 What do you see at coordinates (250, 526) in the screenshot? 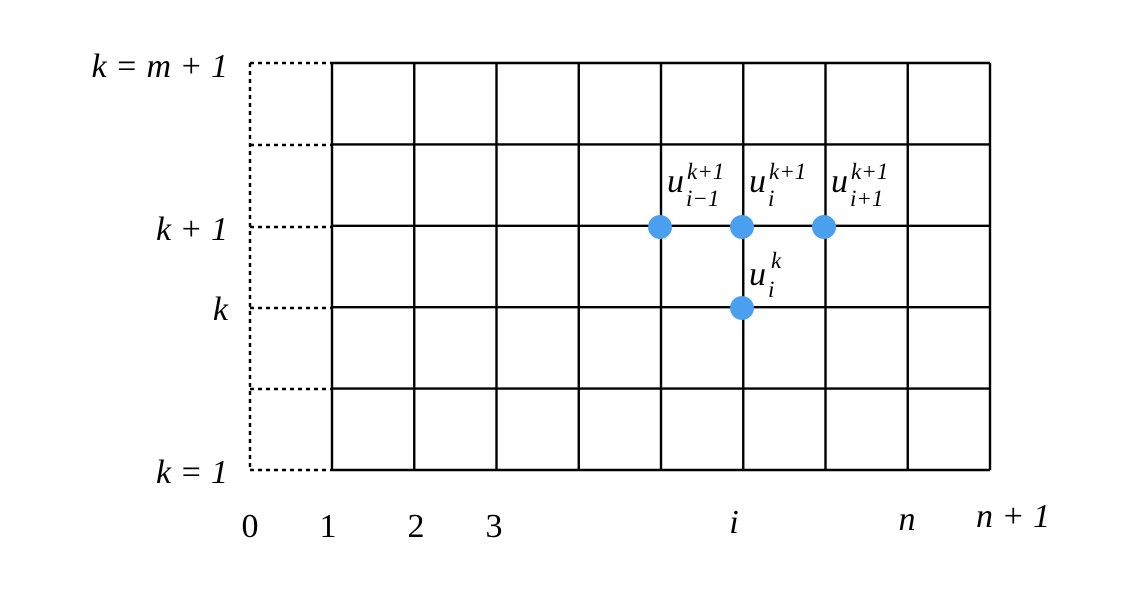
I see `column-label-0: 0` at bounding box center [250, 526].